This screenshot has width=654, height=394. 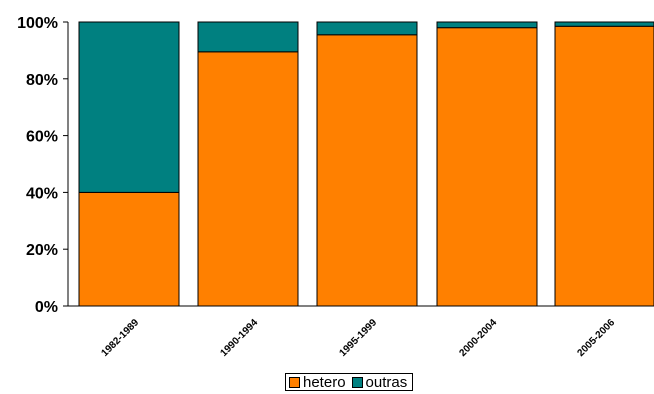 What do you see at coordinates (46, 307) in the screenshot?
I see `y-tick-label-0: 0%` at bounding box center [46, 307].